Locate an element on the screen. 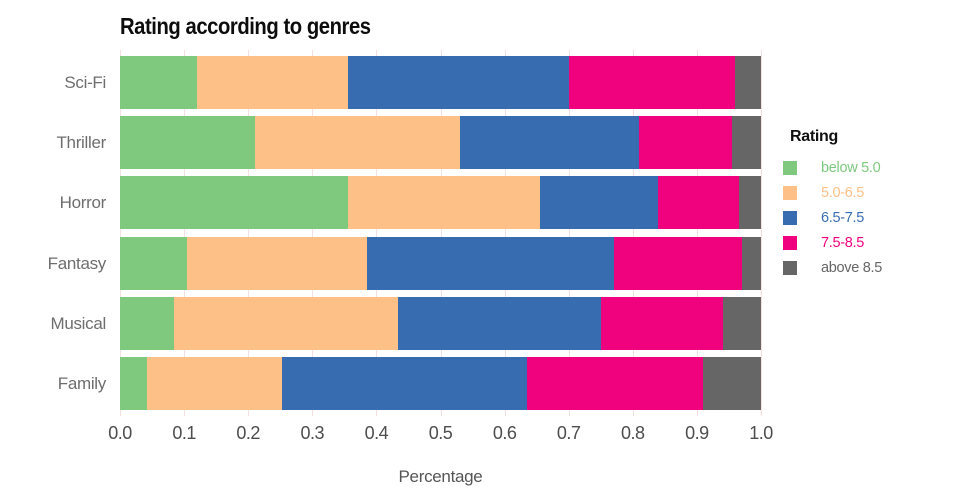  legend-item: 7.5-8.5 is located at coordinates (868, 242).